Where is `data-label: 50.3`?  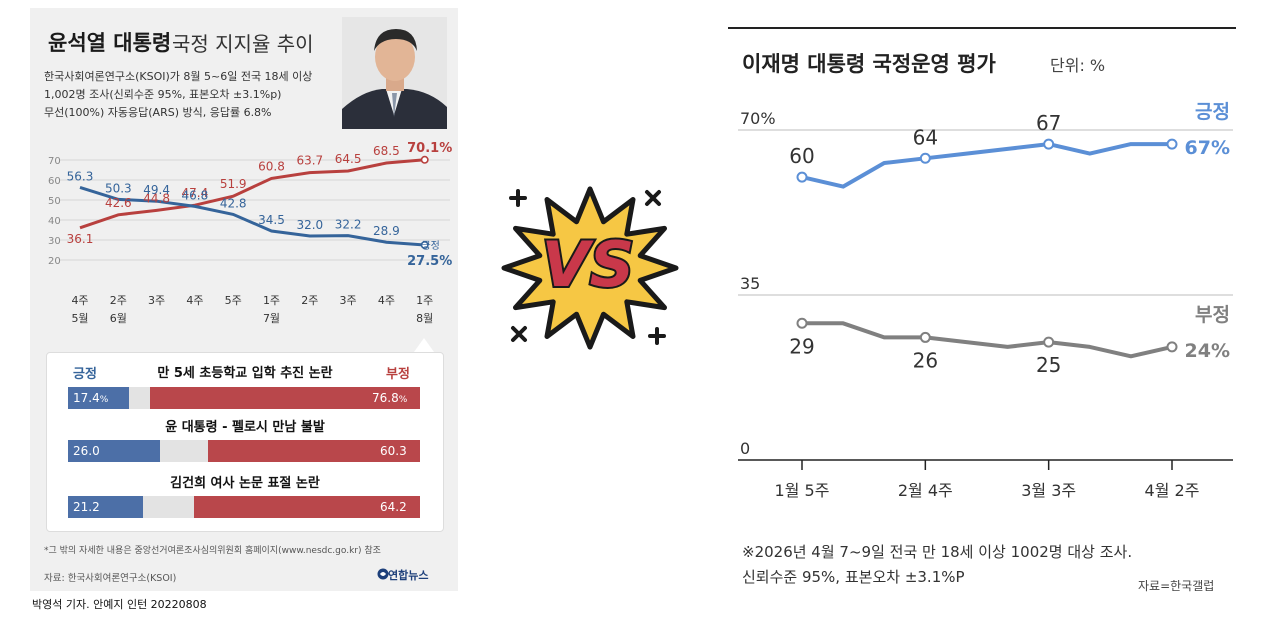 data-label: 50.3 is located at coordinates (118, 188).